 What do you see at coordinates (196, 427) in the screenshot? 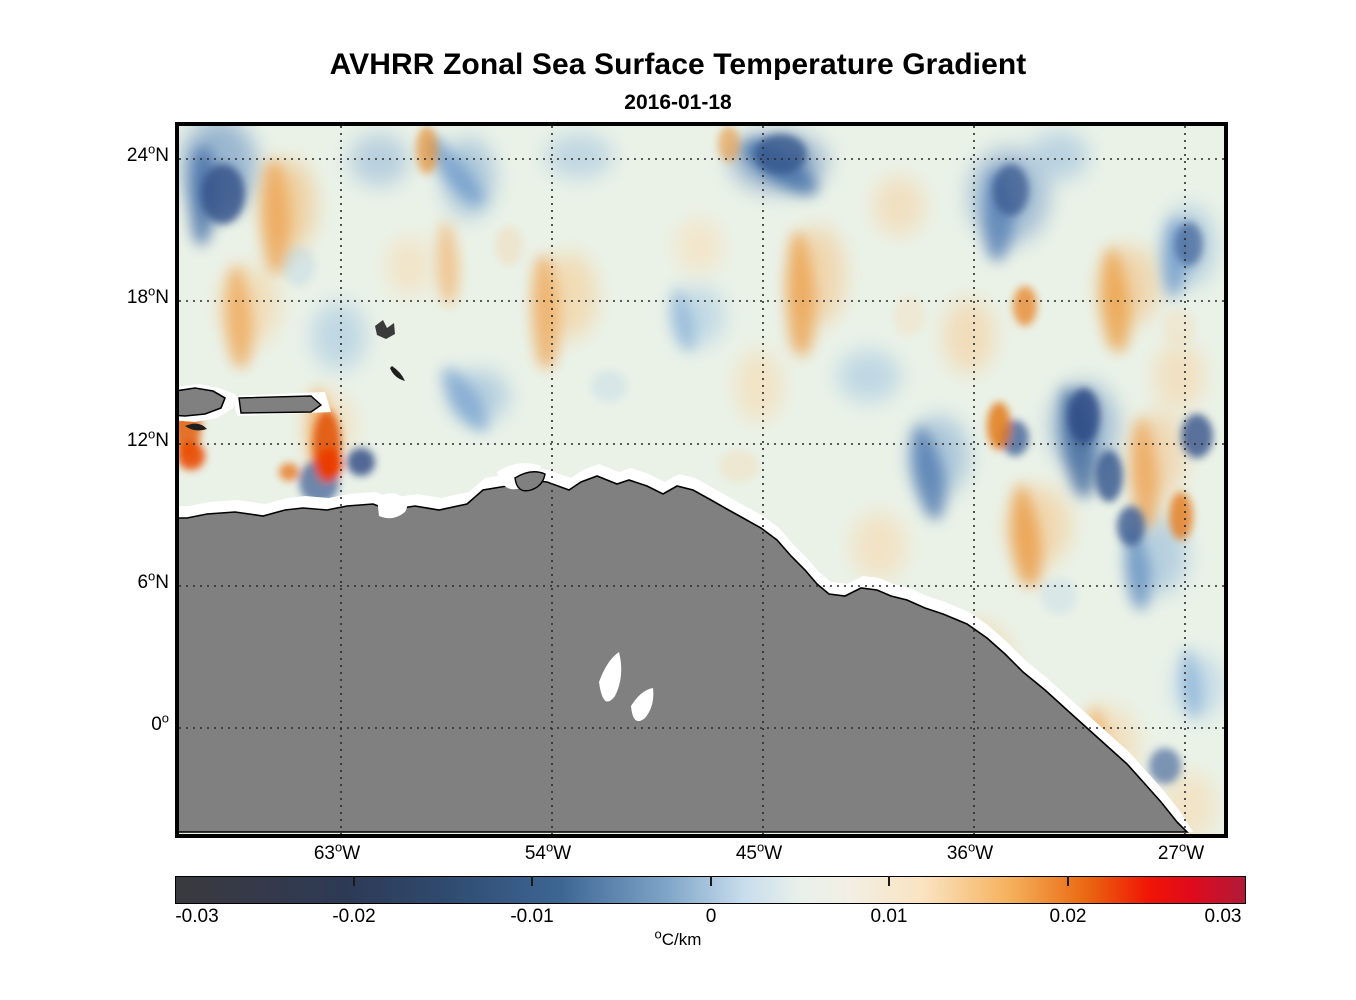
I see `aruba-curacao-islands` at bounding box center [196, 427].